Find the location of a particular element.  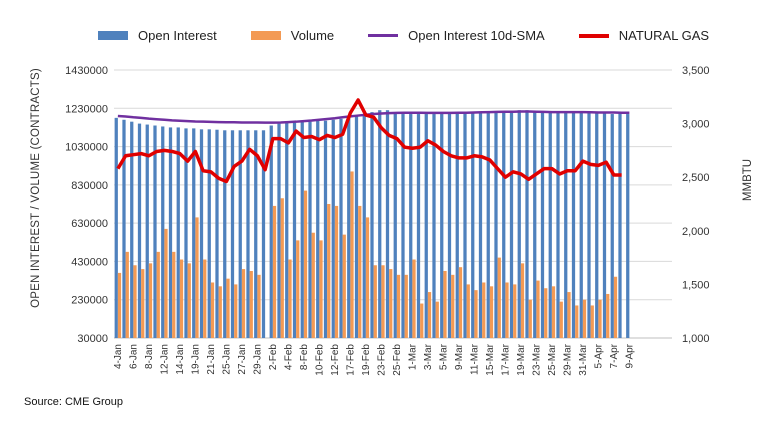

legend-swatch-volume is located at coordinates (265, 35).